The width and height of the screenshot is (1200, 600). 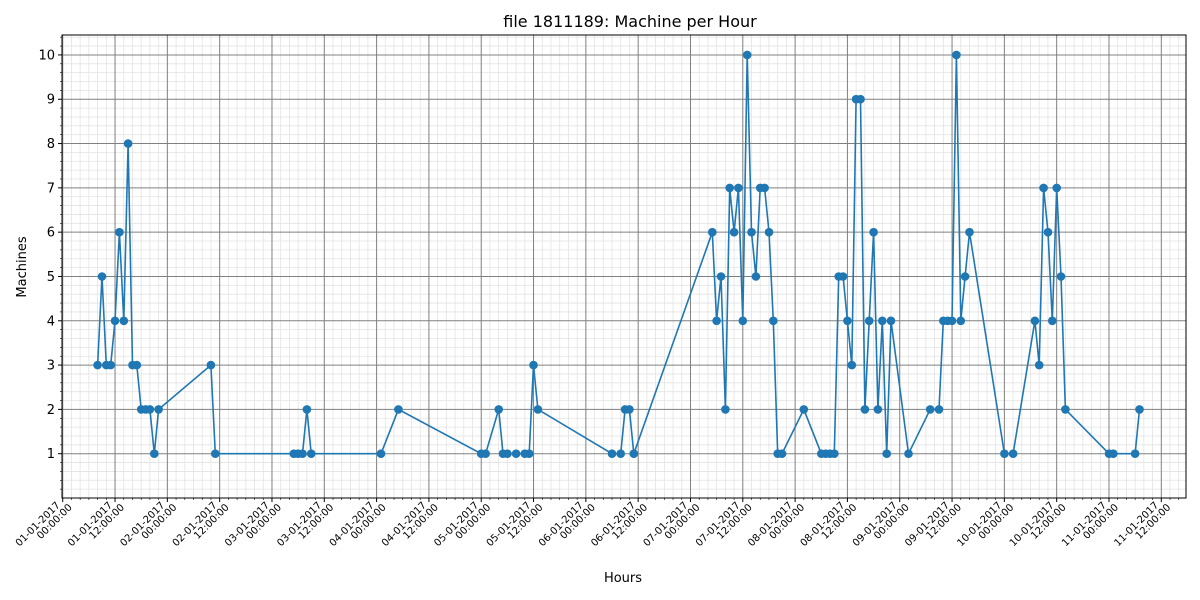 What do you see at coordinates (630, 21) in the screenshot?
I see `chart-title: file 1811189: Machine per Hour` at bounding box center [630, 21].